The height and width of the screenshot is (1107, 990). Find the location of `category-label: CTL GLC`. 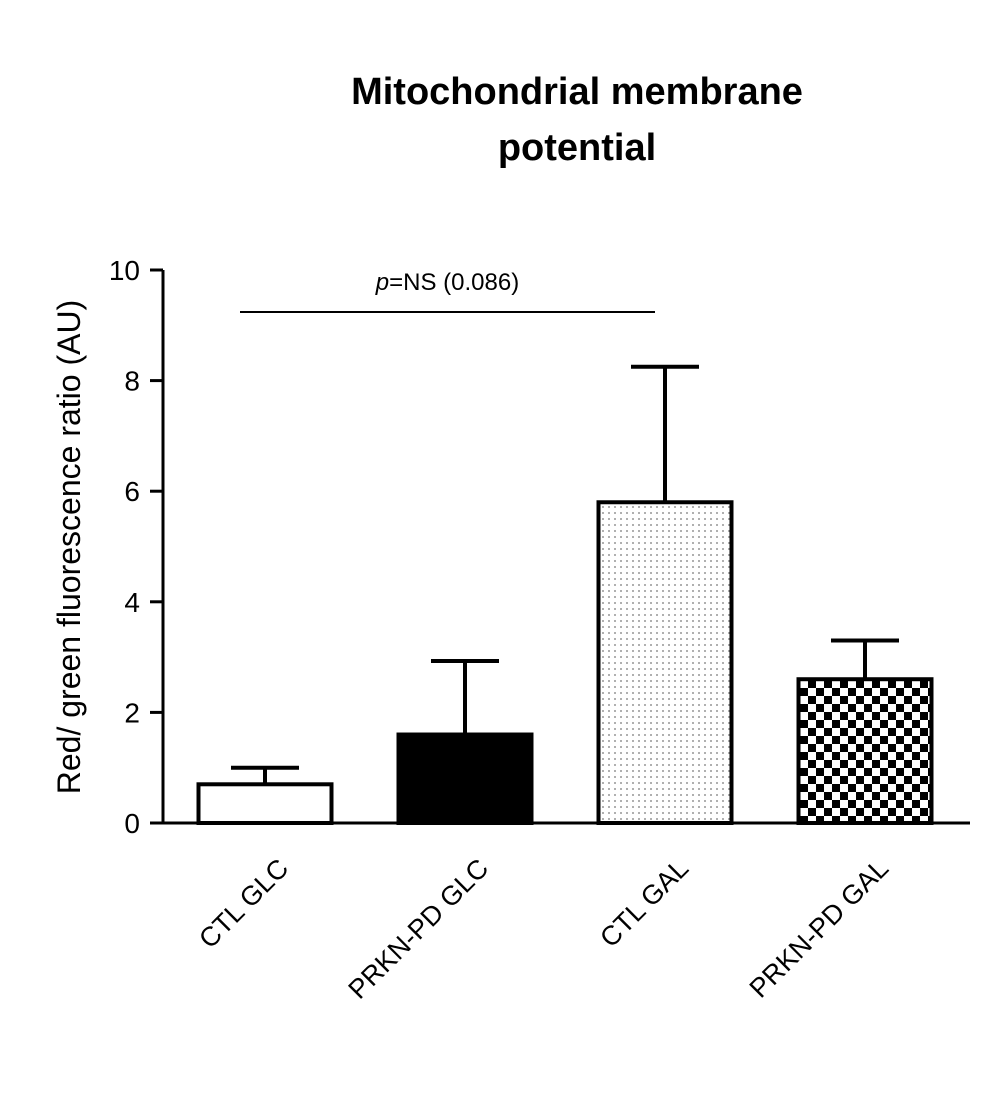

category-label: CTL GLC is located at coordinates (243, 903).